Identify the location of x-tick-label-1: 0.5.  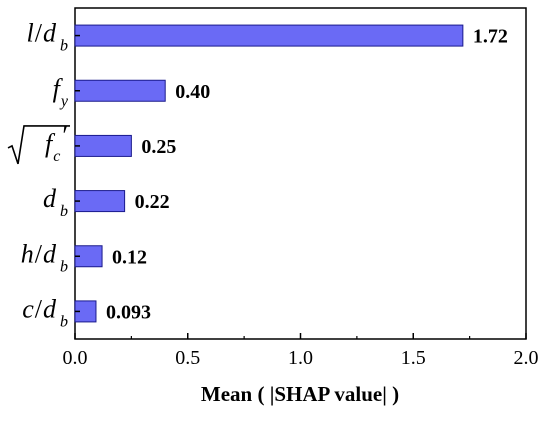
(187, 358).